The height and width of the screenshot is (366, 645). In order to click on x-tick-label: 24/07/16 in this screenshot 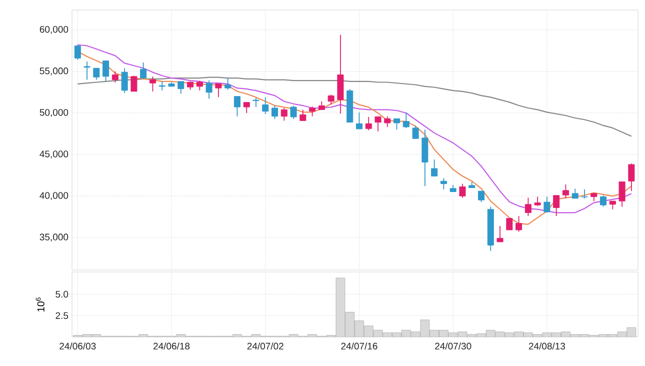, I will do `click(359, 346)`.